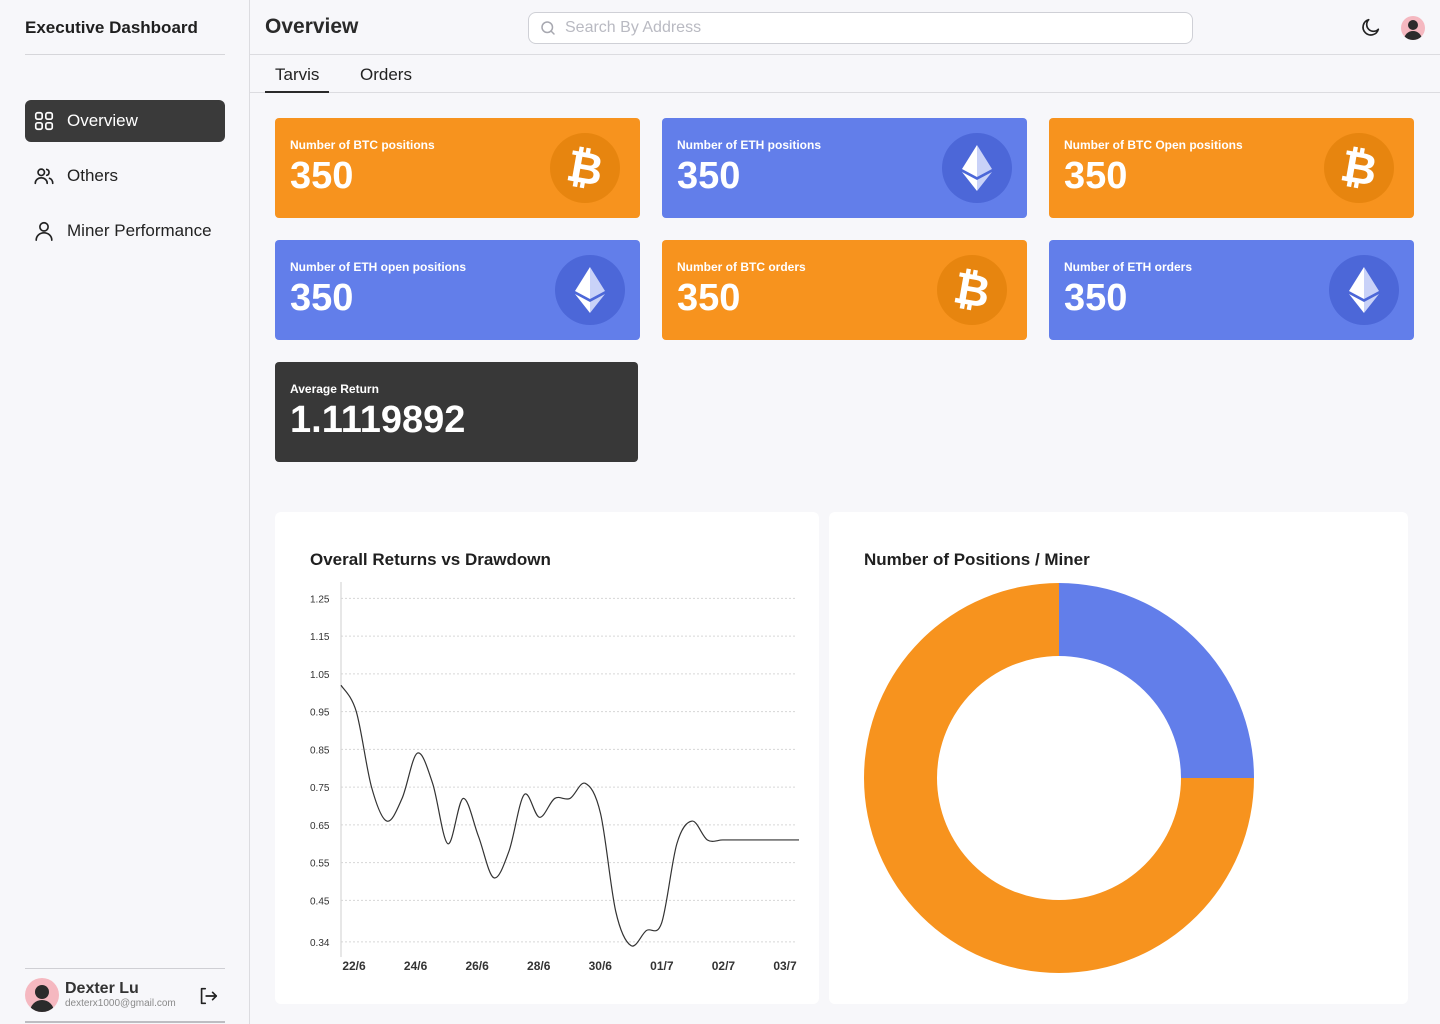  What do you see at coordinates (378, 420) in the screenshot?
I see `card-value: 1.1119892` at bounding box center [378, 420].